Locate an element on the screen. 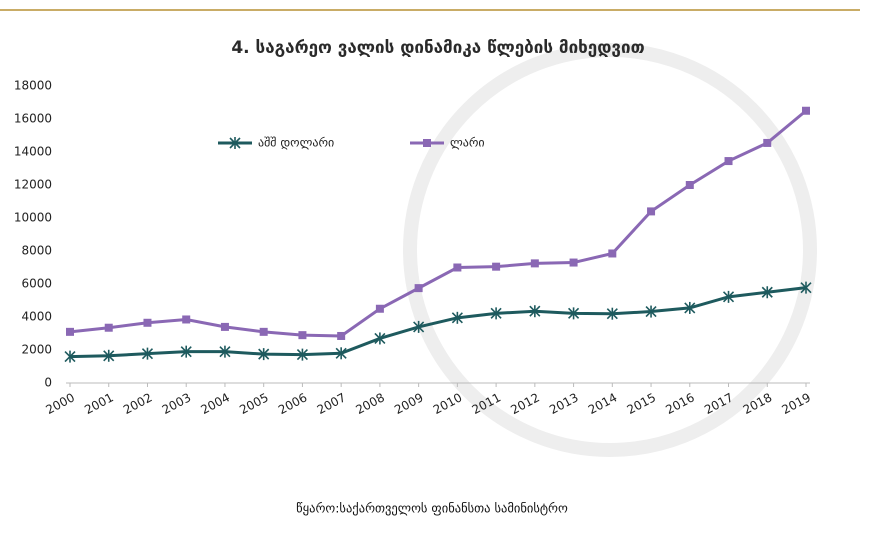 The image size is (878, 545). x-tick-label: 2000 is located at coordinates (61, 403).